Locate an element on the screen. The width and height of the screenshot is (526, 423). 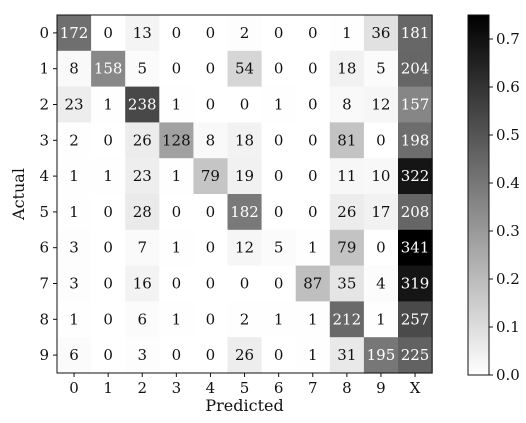
cell-value-label: 208 is located at coordinates (415, 212).